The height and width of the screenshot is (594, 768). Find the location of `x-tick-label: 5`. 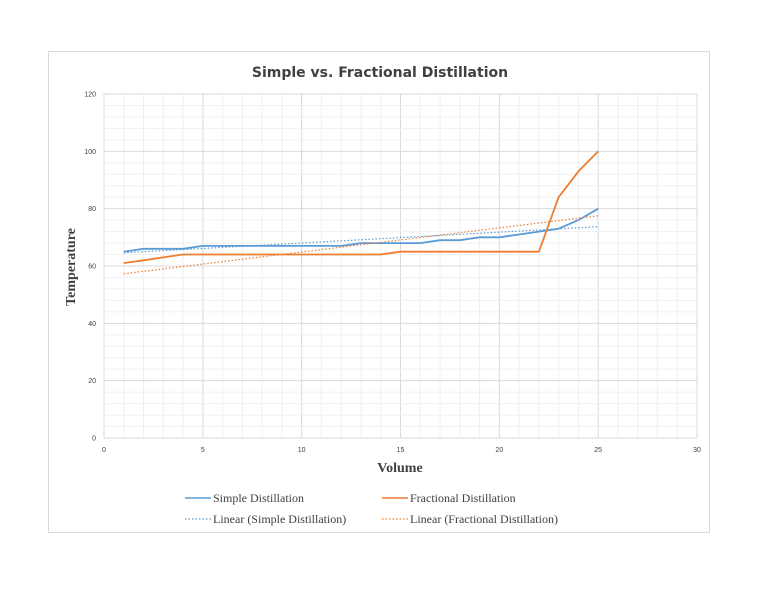

x-tick-label: 5 is located at coordinates (203, 450).